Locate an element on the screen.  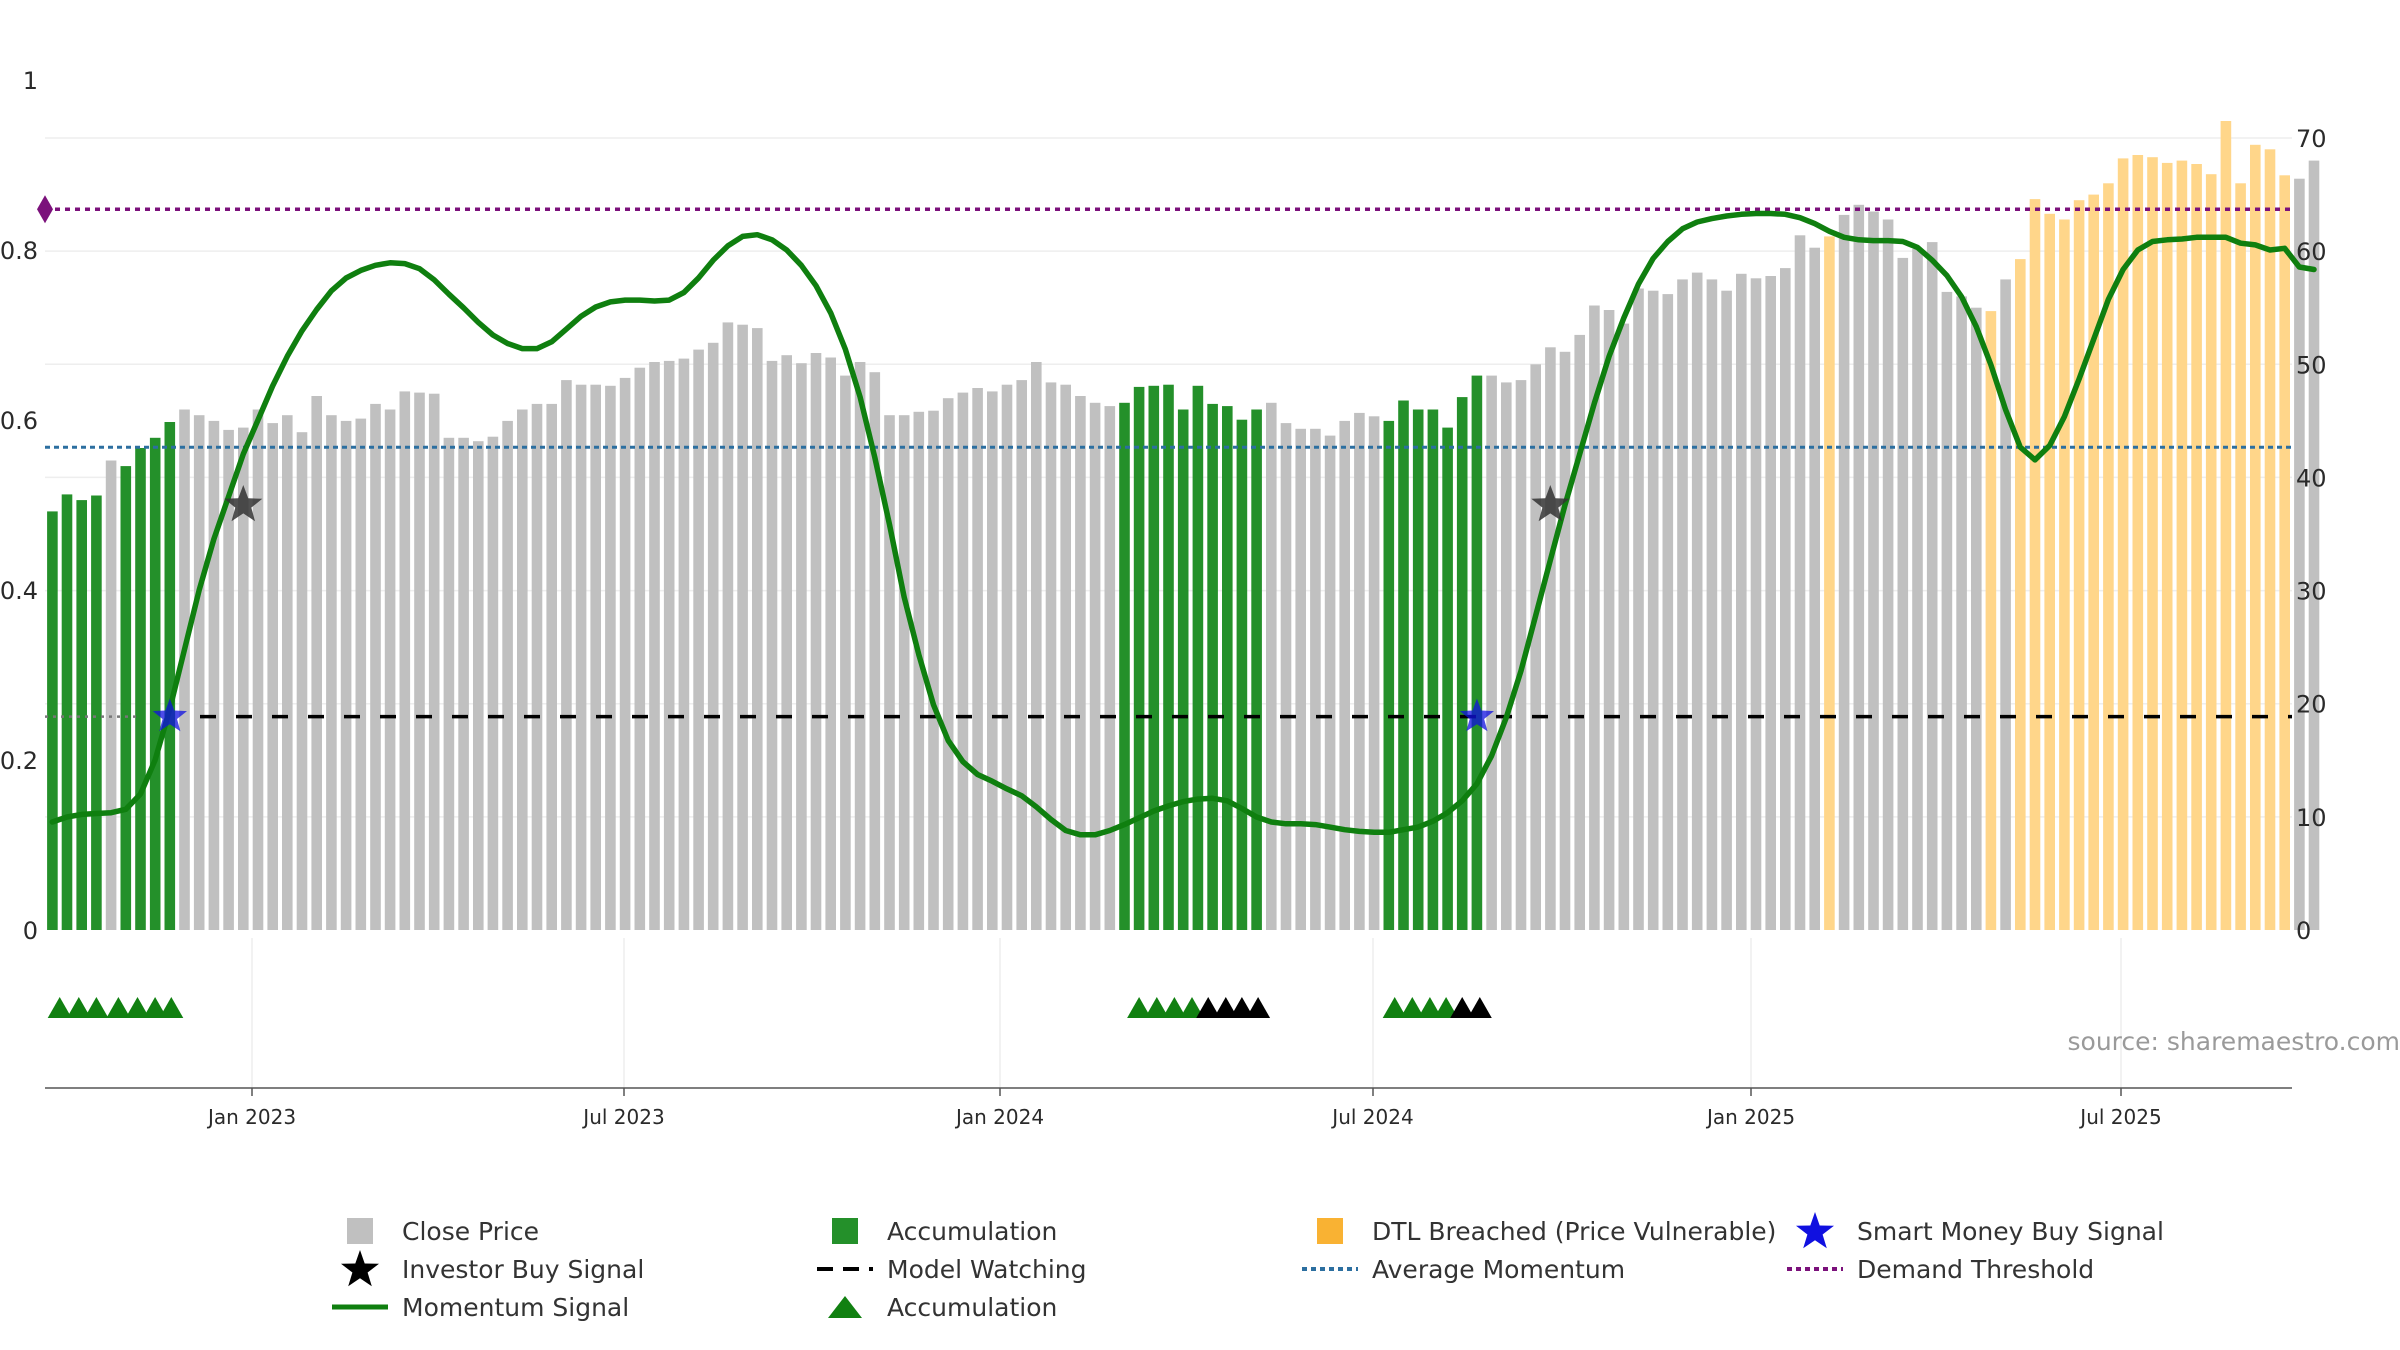
legend-item-accumulation-bar: Accumulation is located at coordinates (936, 1231).